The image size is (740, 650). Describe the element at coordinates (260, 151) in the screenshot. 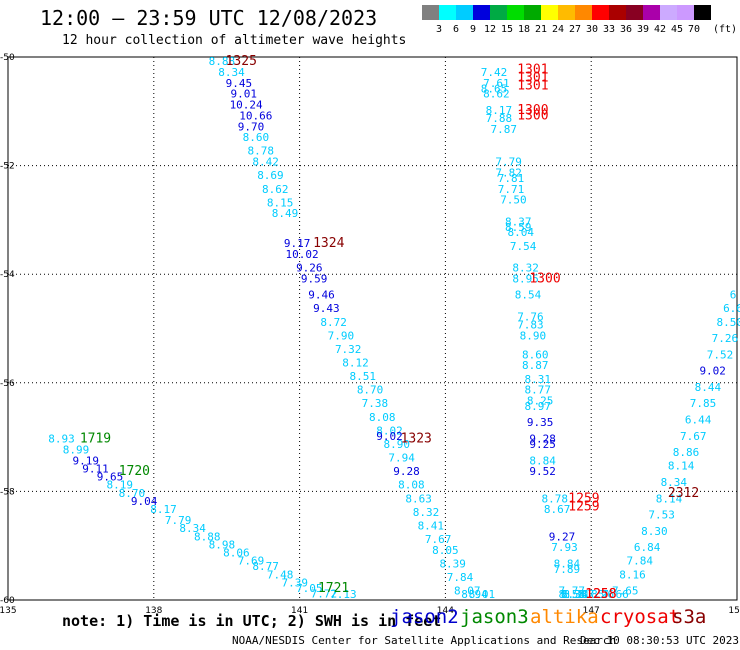

I see `wave-height-label: 8.78` at that location.